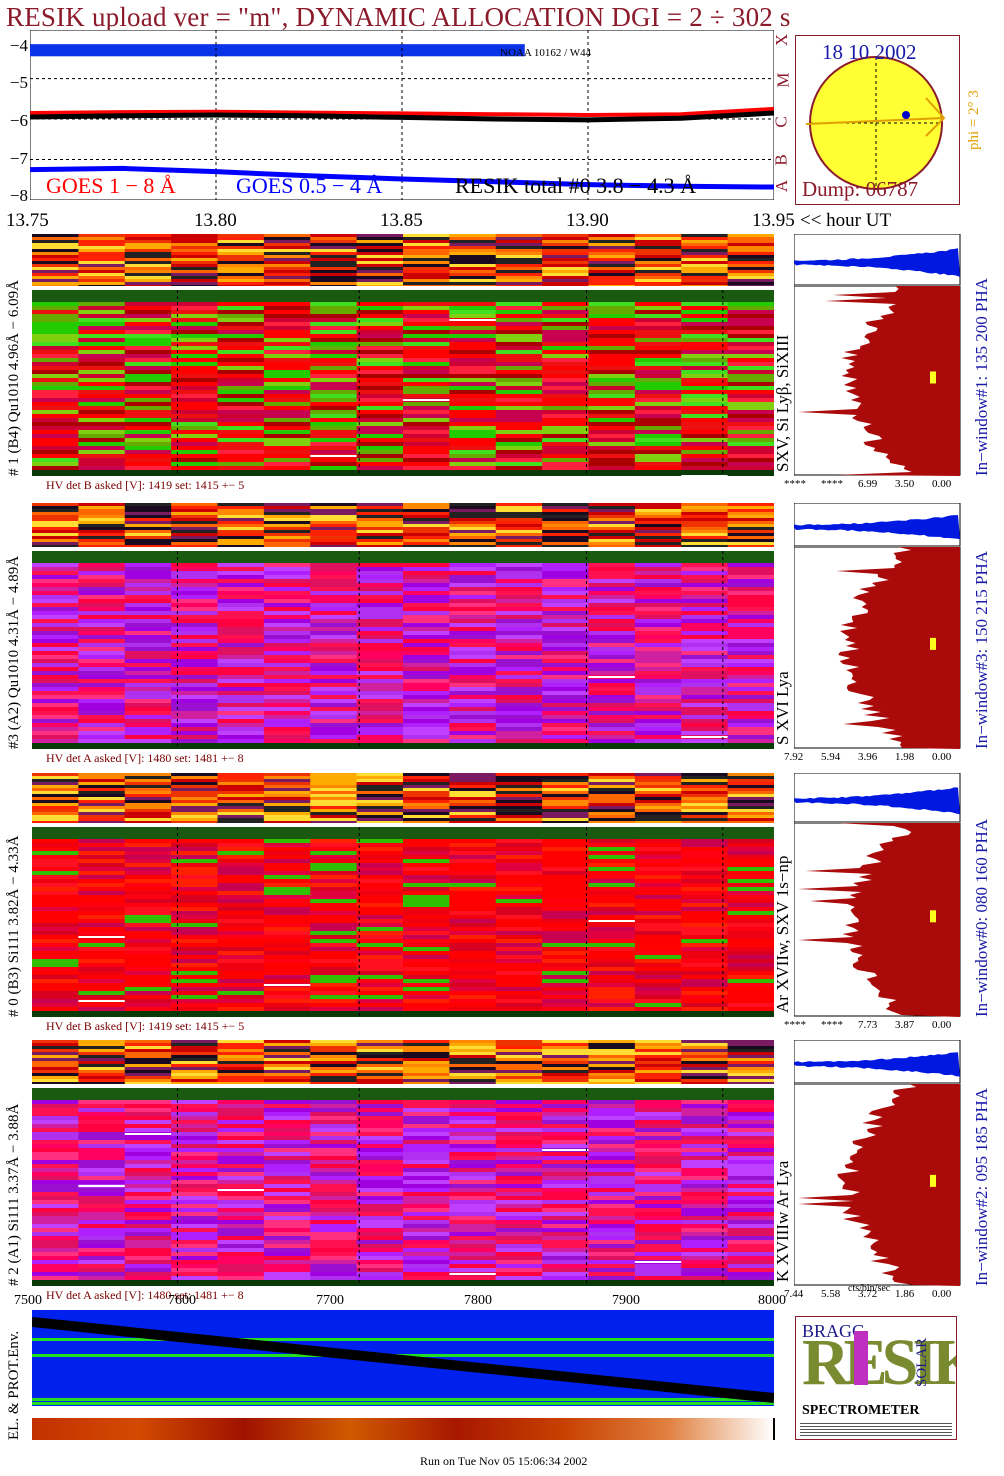 This screenshot has height=1476, width=1004. Describe the element at coordinates (333, 456) in the screenshot. I see `spectrum-highlight` at that location.